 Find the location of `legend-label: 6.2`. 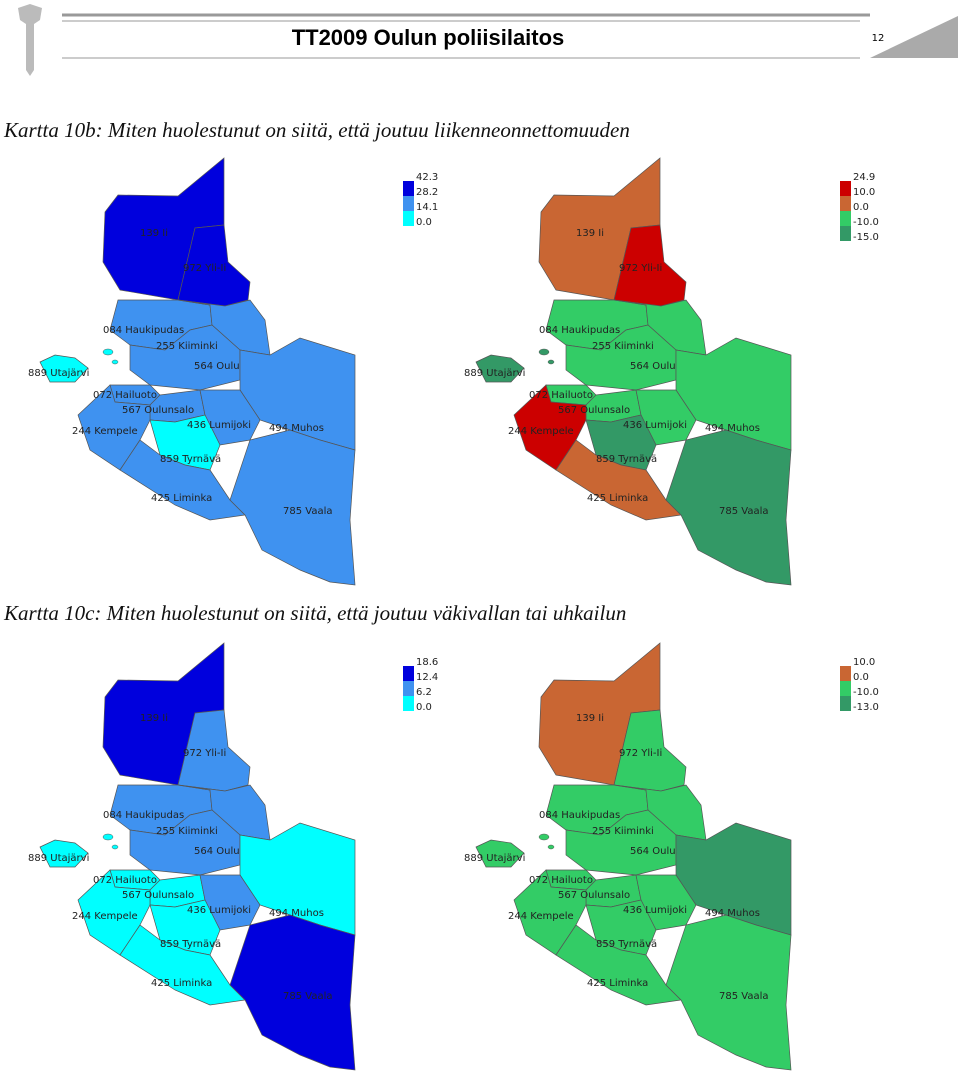

legend-label: 6.2 is located at coordinates (424, 692).